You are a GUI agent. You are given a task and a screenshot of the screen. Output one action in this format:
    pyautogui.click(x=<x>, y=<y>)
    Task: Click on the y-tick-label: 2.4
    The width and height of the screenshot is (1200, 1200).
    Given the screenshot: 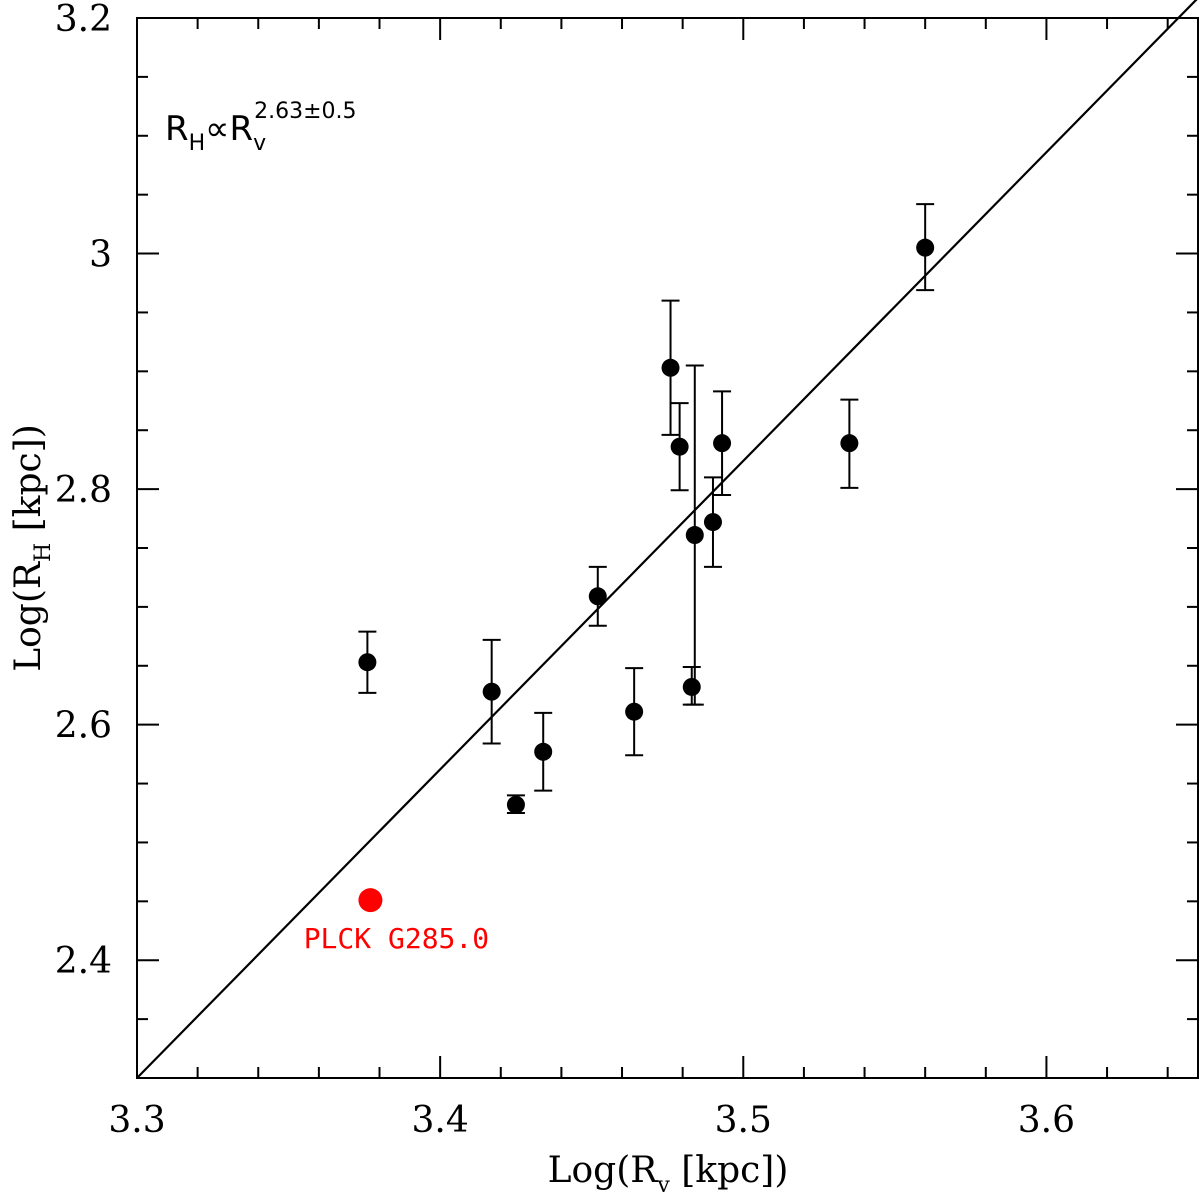 What is the action you would take?
    pyautogui.click(x=83, y=961)
    